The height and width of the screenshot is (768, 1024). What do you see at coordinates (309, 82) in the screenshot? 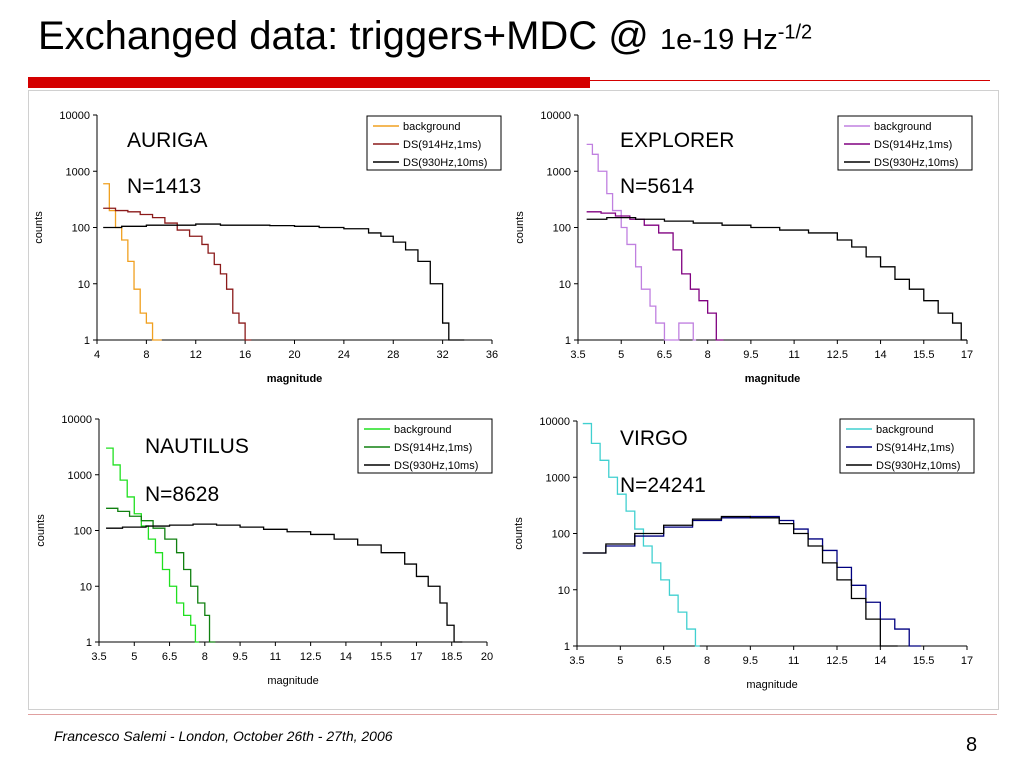
I see `title-rule-bar` at bounding box center [309, 82].